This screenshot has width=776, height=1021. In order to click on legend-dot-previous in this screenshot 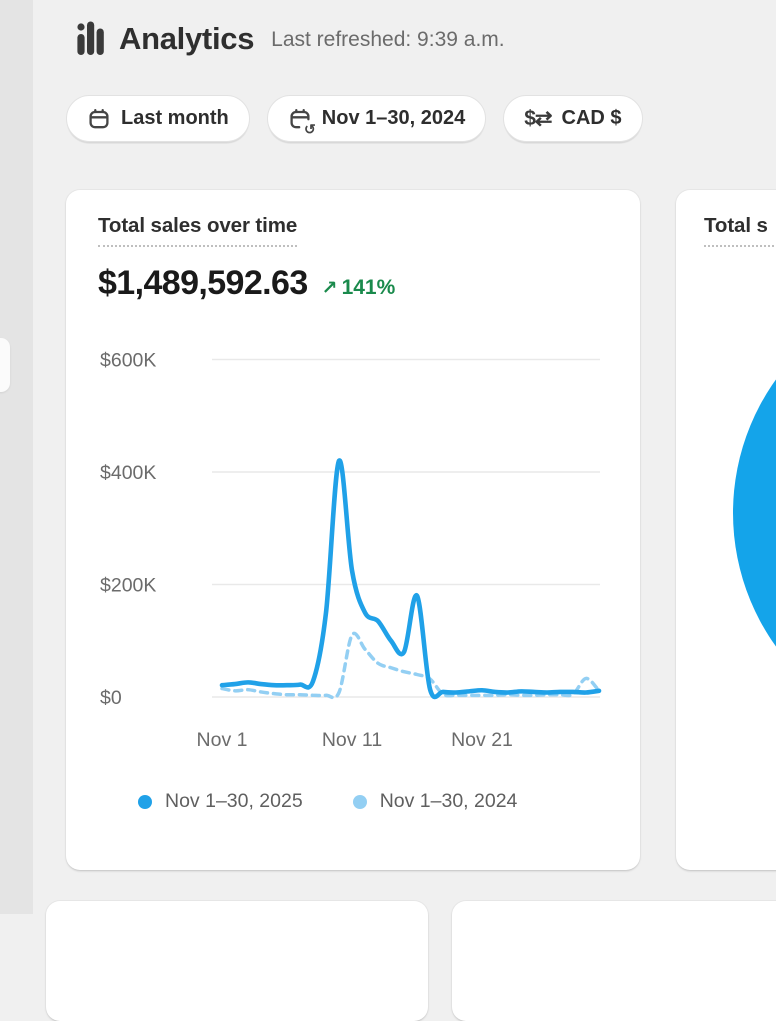, I will do `click(359, 801)`.